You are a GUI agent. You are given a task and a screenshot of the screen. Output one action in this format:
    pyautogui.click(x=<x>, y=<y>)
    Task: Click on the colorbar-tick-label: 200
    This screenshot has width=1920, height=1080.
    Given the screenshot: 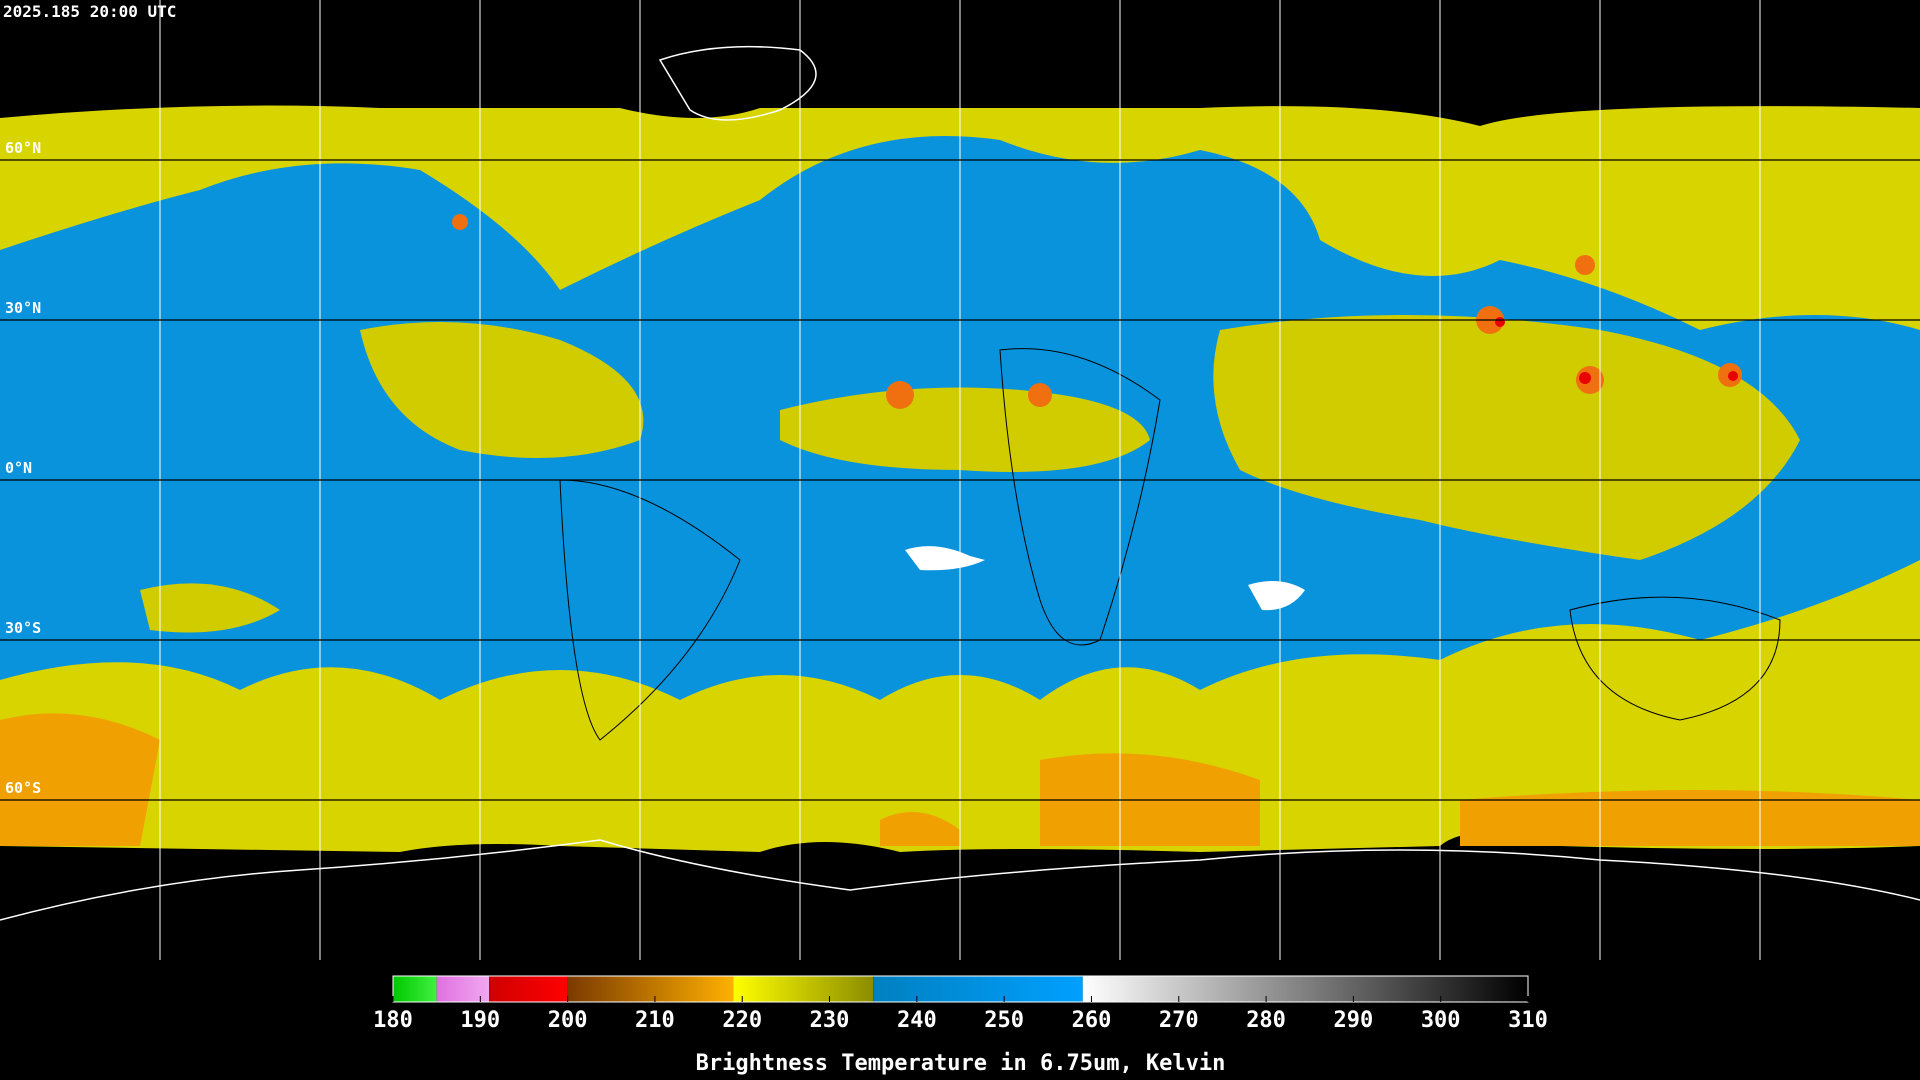 What is the action you would take?
    pyautogui.click(x=568, y=1020)
    